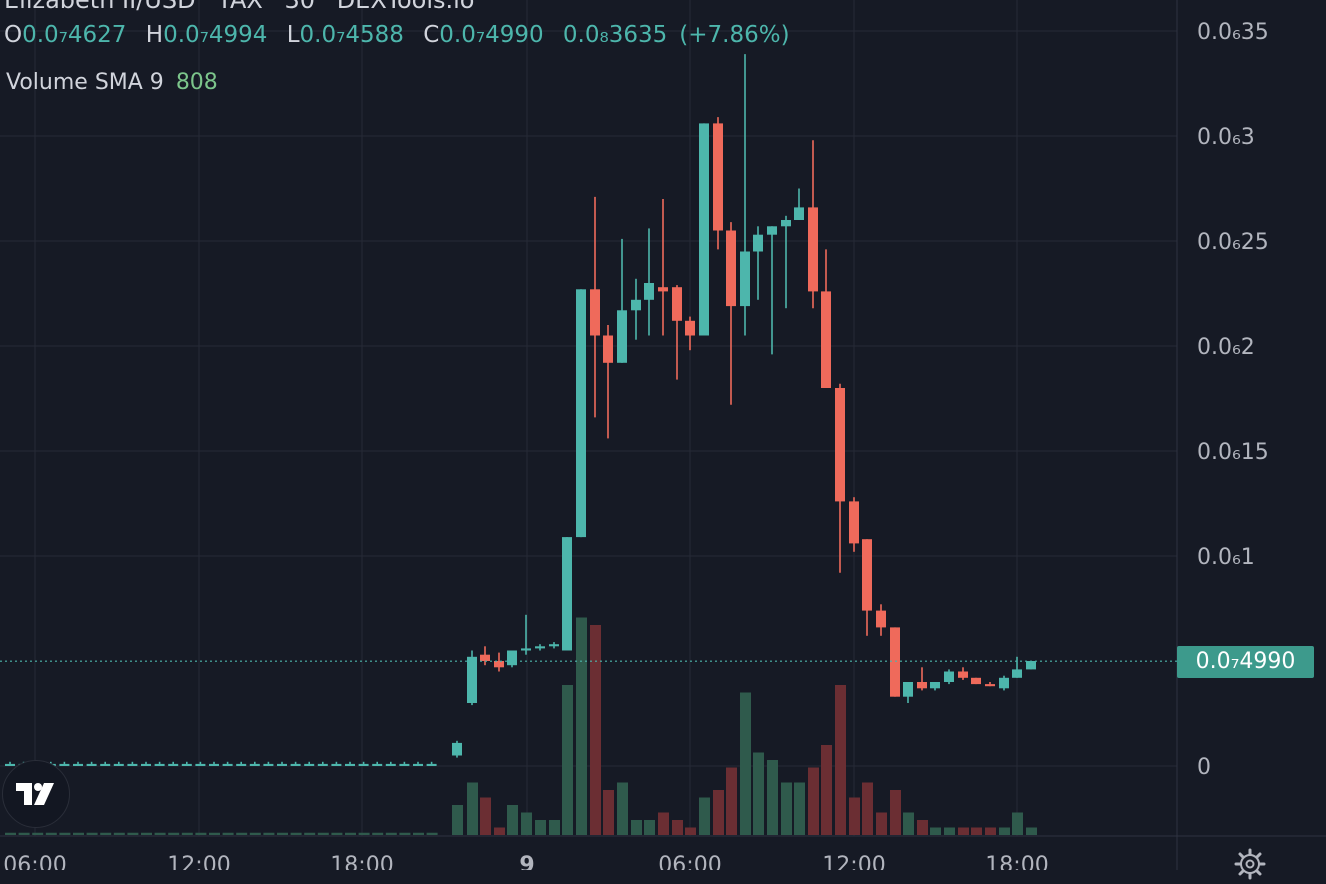 The width and height of the screenshot is (1326, 884). I want to click on y-axis-tick-label: 0.0₆35, so click(1233, 32).